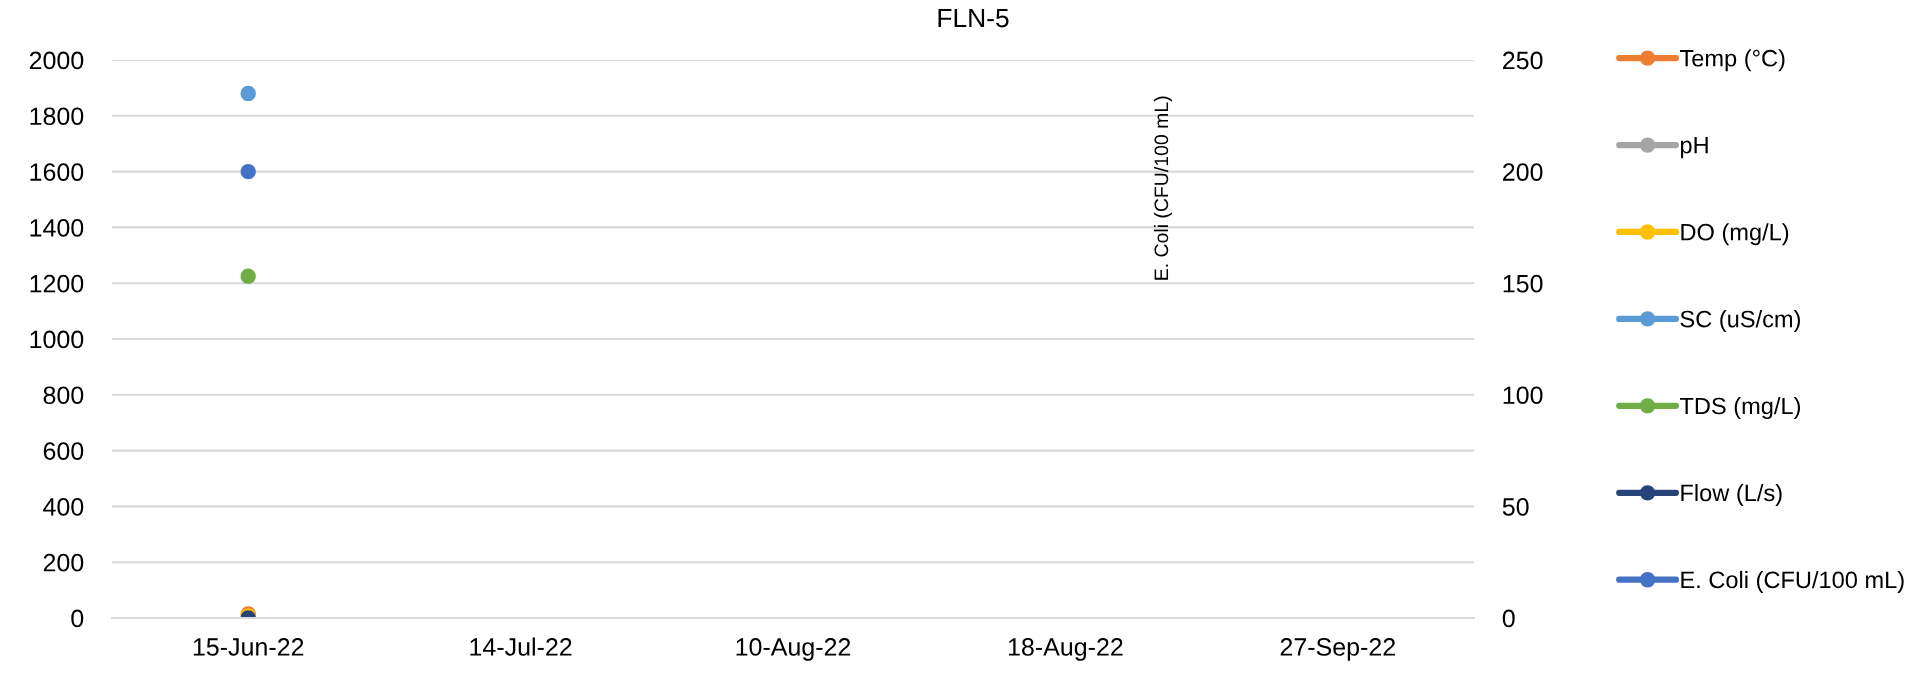  Describe the element at coordinates (1739, 408) in the screenshot. I see `legend-label: TDS (mg/L)` at that location.